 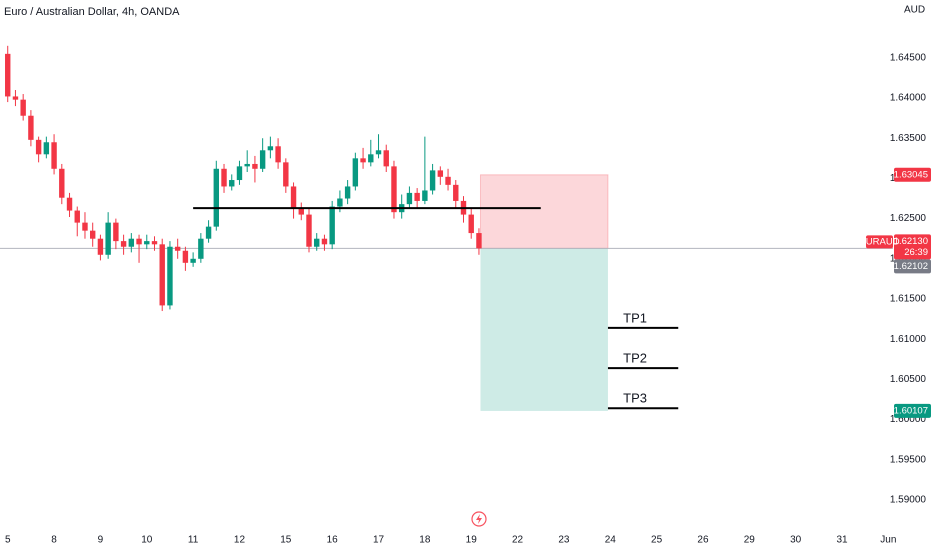 I want to click on last-price-badge, so click(x=912, y=247).